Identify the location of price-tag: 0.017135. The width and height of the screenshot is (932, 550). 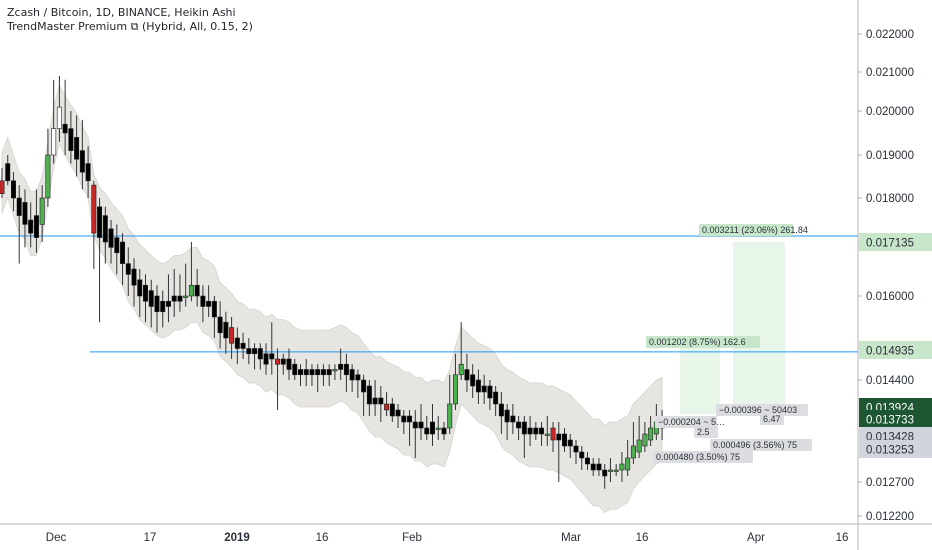
(890, 244).